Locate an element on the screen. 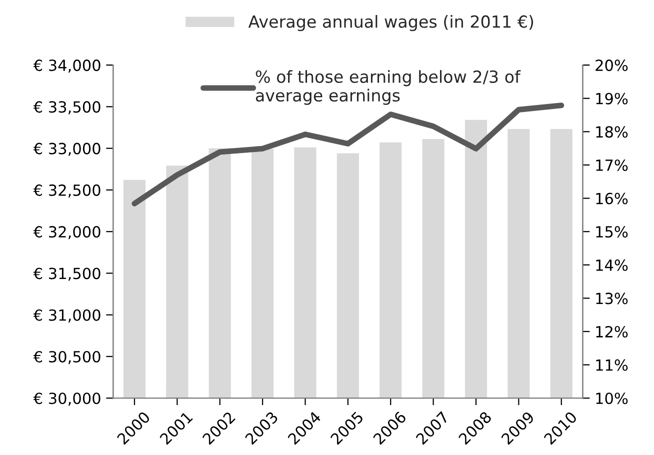 The width and height of the screenshot is (654, 455). y-tick-label: € 32,500 is located at coordinates (66, 191).